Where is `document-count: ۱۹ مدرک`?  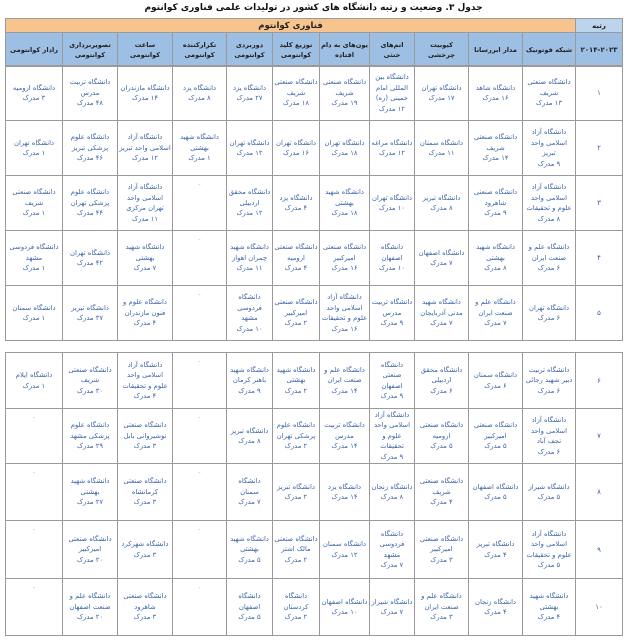
document-count: ۱۹ مدرک is located at coordinates (344, 103).